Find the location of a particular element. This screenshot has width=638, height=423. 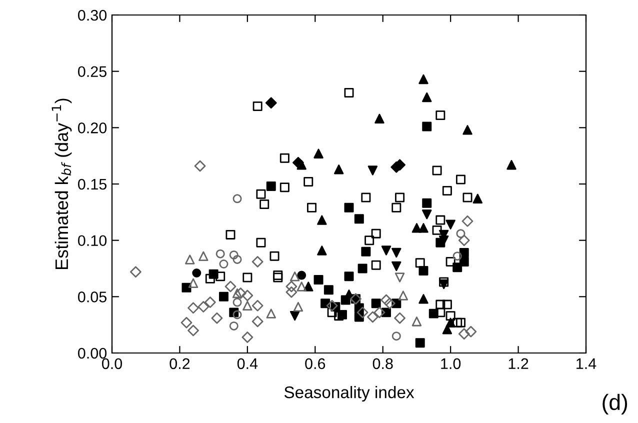

x-tick-label: 1.2 is located at coordinates (518, 363).